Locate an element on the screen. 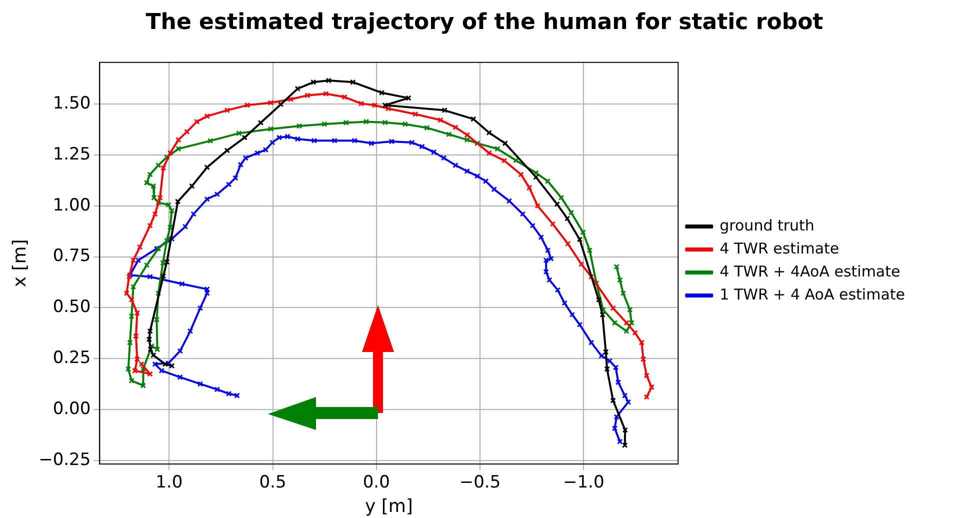 Image resolution: width=963 pixels, height=518 pixels. x-axis-title: y [m] is located at coordinates (388, 506).